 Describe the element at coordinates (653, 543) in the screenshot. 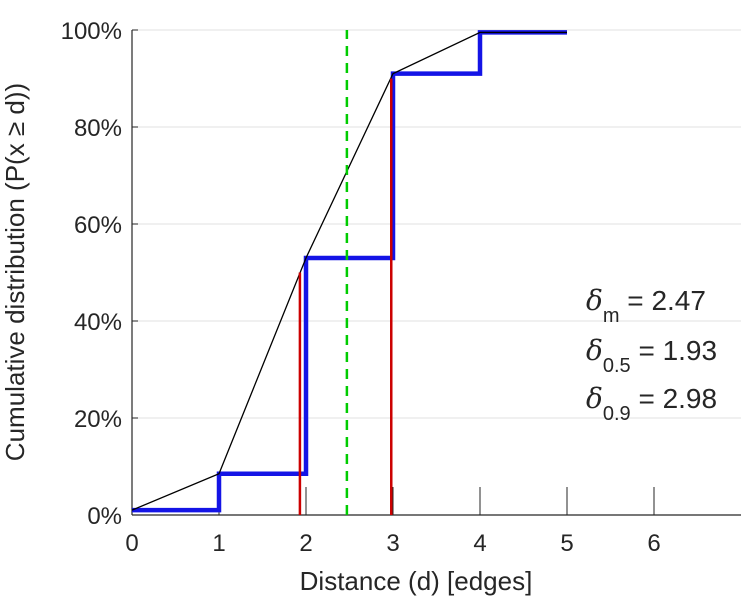

I see `x-tick-label: 6` at that location.